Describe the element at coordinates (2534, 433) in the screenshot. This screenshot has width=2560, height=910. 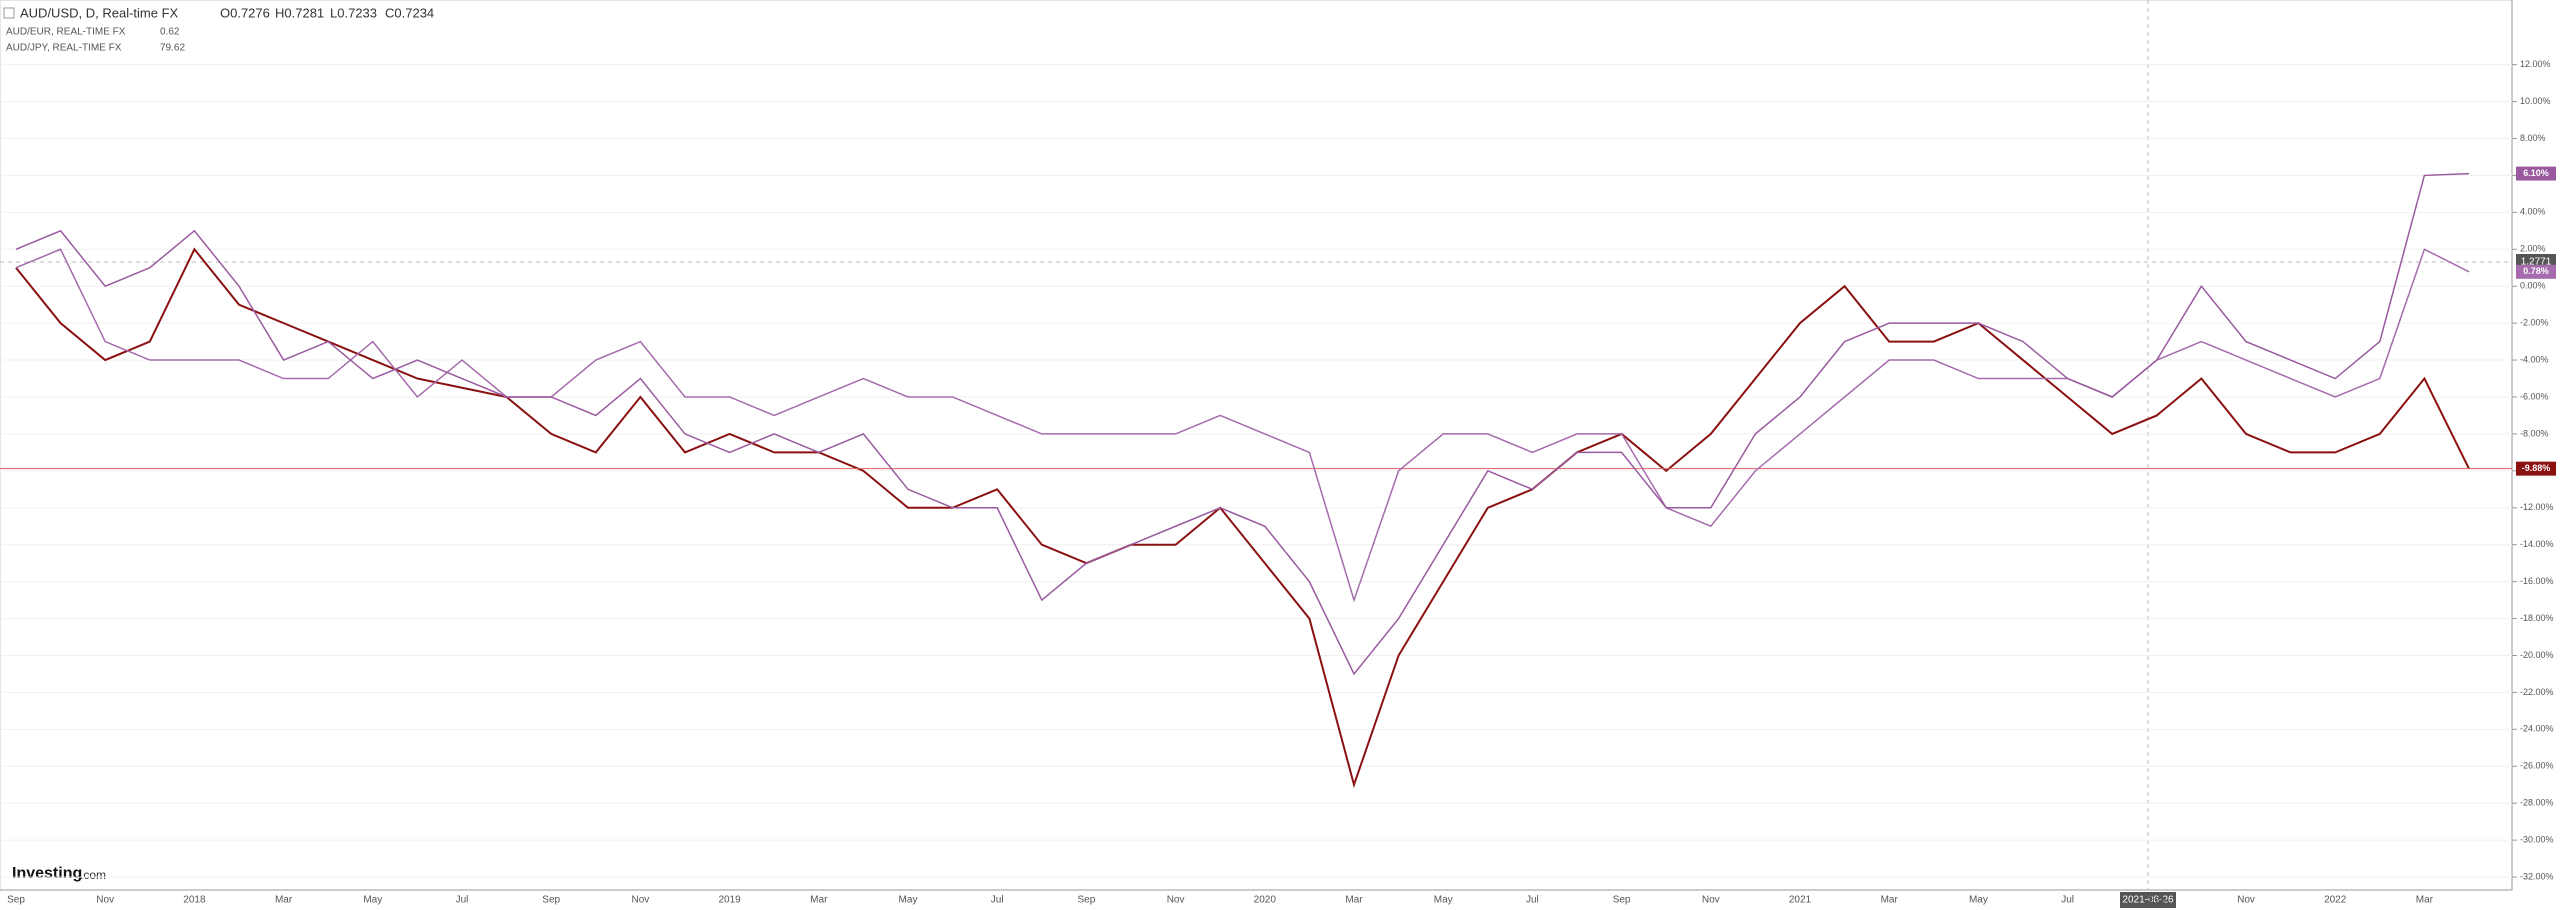
I see `y-tick-label: -8.00%` at that location.